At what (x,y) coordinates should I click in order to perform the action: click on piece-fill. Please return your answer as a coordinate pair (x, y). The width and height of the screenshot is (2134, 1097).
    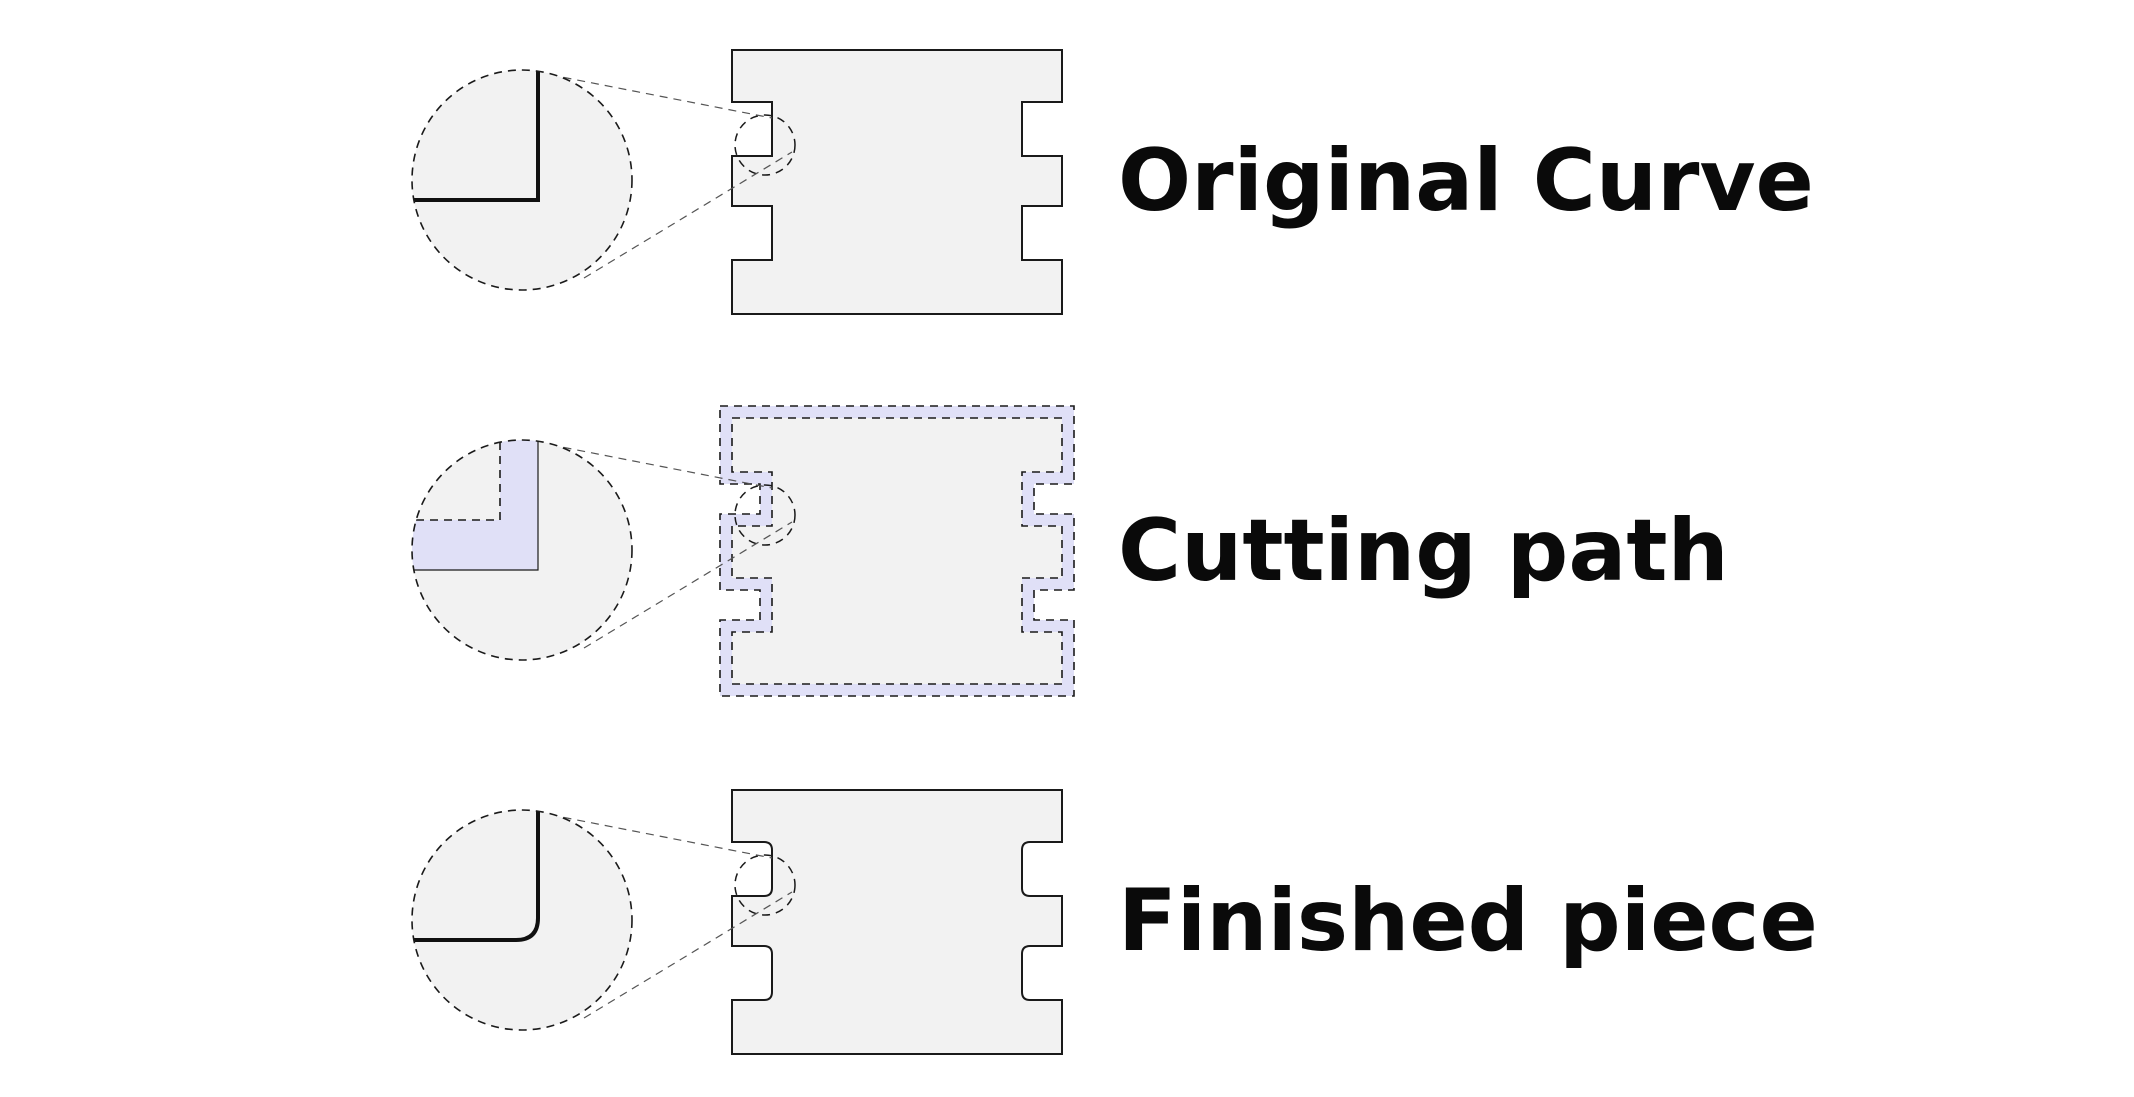
    Looking at the image, I should click on (897, 551).